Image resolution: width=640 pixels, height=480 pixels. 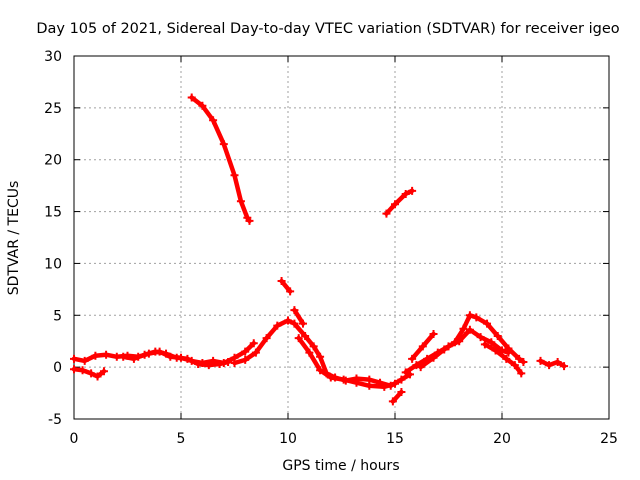 What do you see at coordinates (322, 353) in the screenshot?
I see `series-arc-rise-to-peak` at bounding box center [322, 353].